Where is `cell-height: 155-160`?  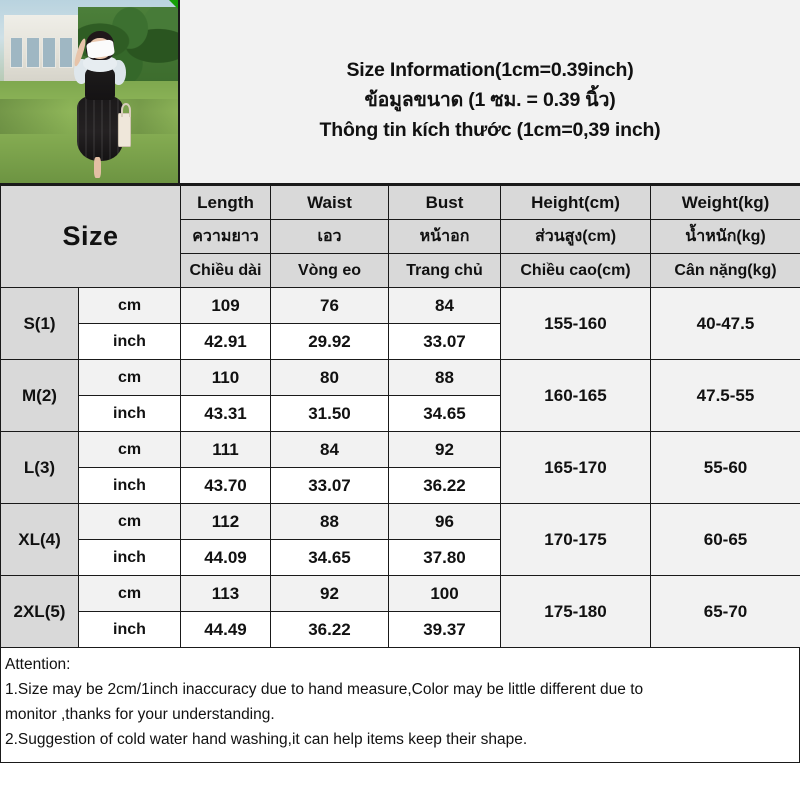
cell-height: 155-160 is located at coordinates (575, 323).